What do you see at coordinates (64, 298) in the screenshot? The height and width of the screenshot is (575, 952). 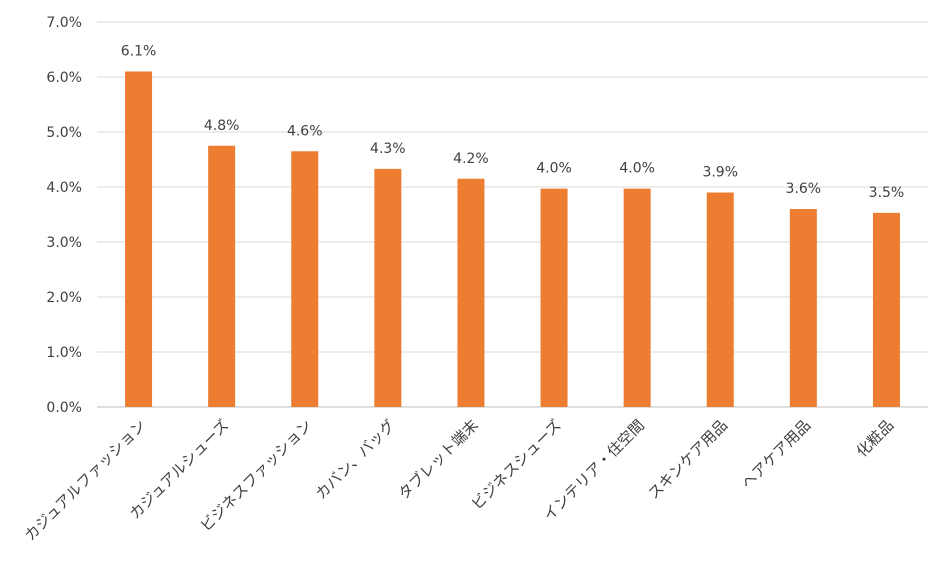 I see `y-tick-label: 2.0%` at bounding box center [64, 298].